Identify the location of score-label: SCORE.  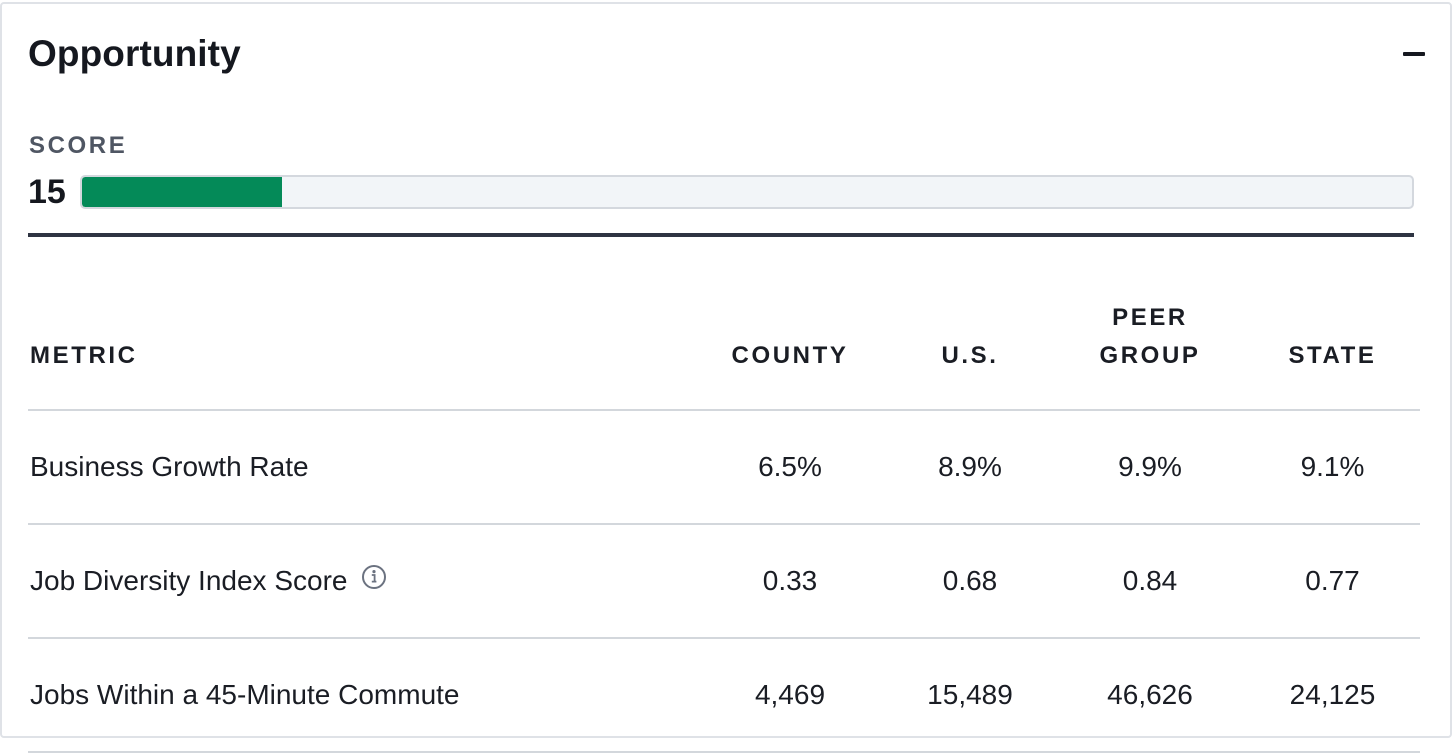
(78, 145).